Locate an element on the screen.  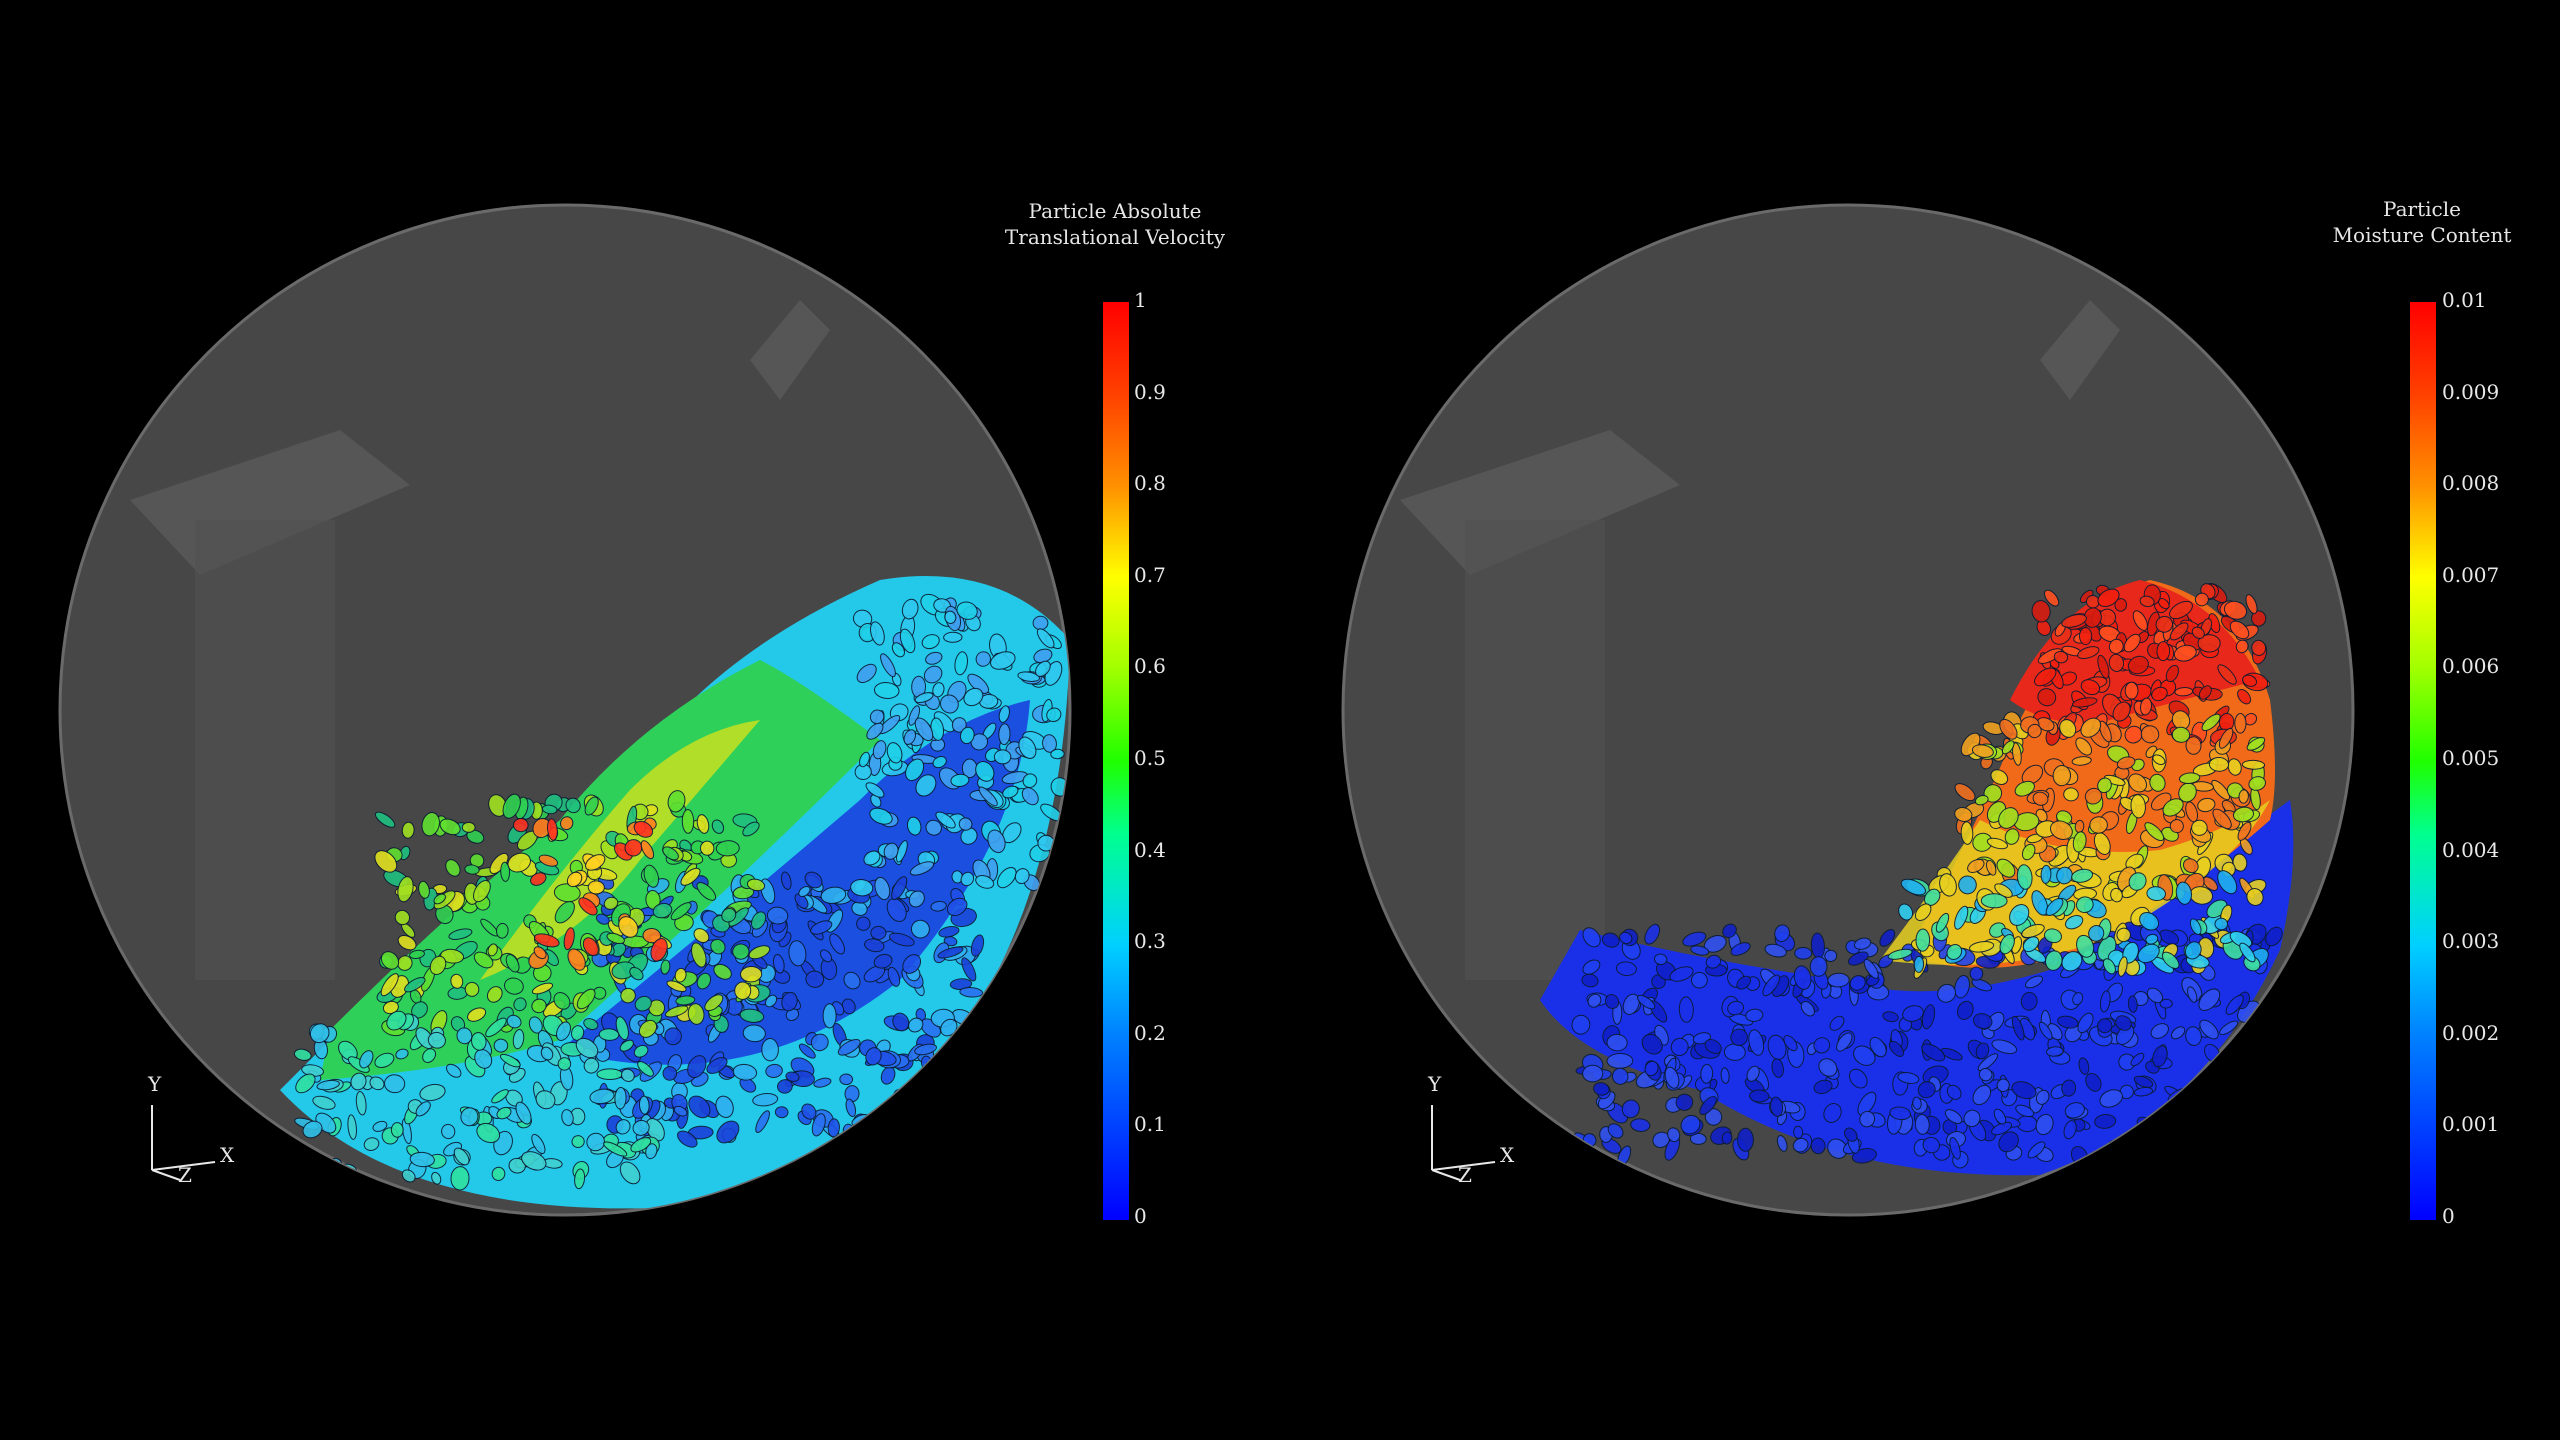
colorbar-tick-label: 0.9 is located at coordinates (1150, 391).